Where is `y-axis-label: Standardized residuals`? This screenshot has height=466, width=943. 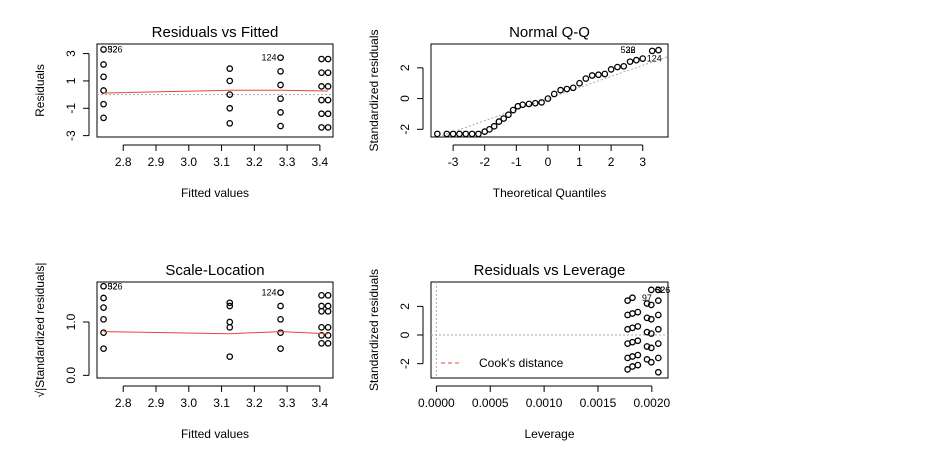
y-axis-label: Standardized residuals is located at coordinates (374, 90).